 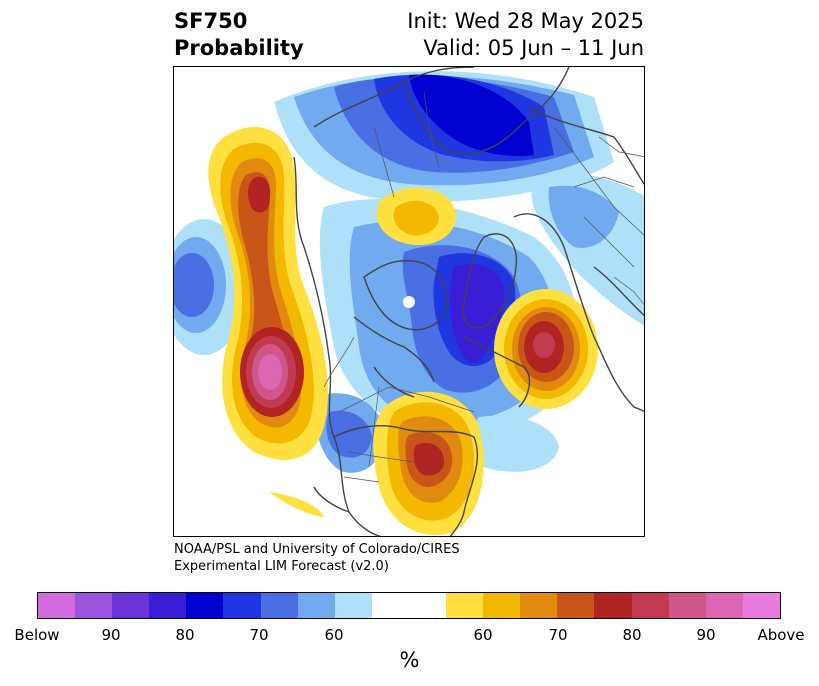 I want to click on colorbar, so click(x=409, y=605).